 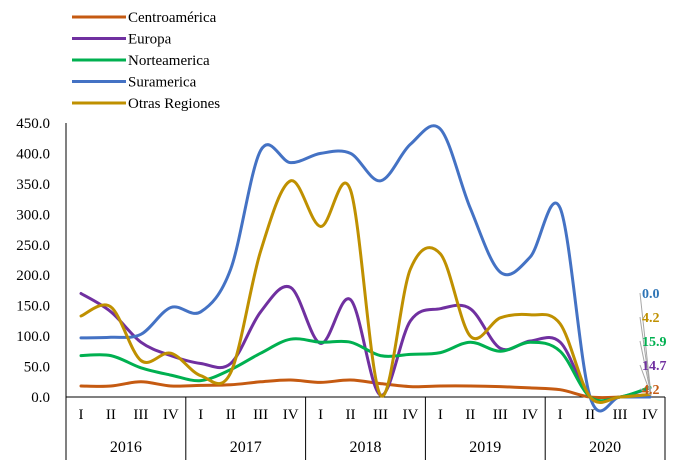 What do you see at coordinates (651, 294) in the screenshot?
I see `end-value-label: 0.0` at bounding box center [651, 294].